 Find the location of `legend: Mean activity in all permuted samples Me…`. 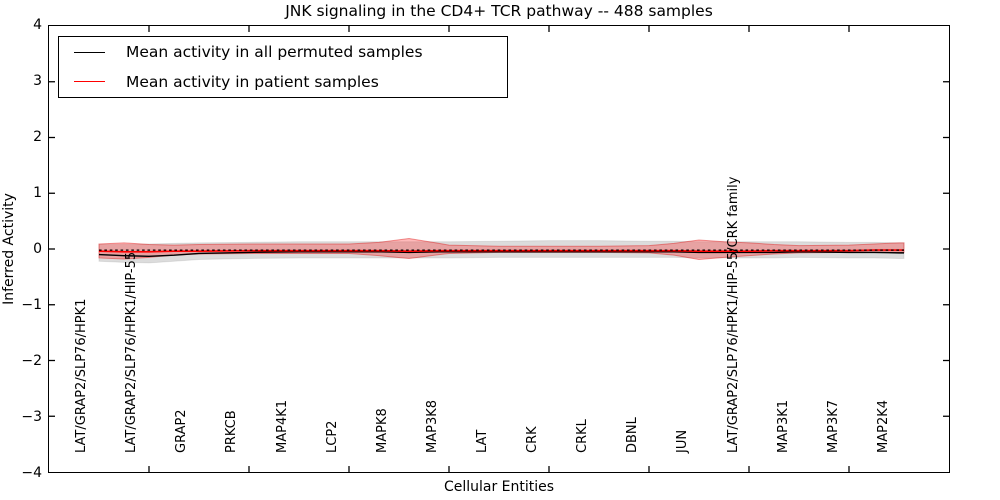

legend: Mean activity in all permuted samples Me… is located at coordinates (283, 67).